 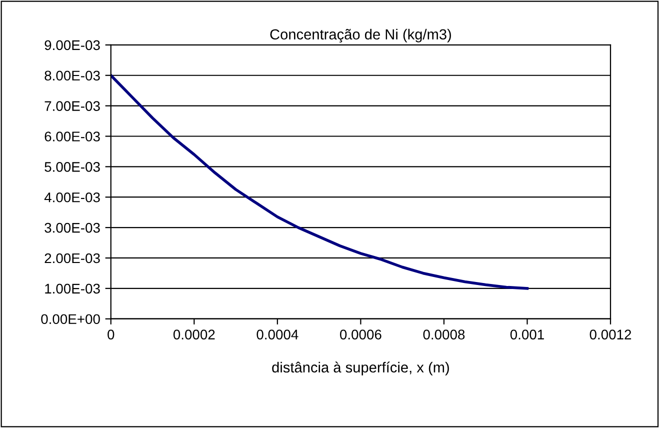 What do you see at coordinates (72, 167) in the screenshot?
I see `y-tick-label: 5.00E-03` at bounding box center [72, 167].